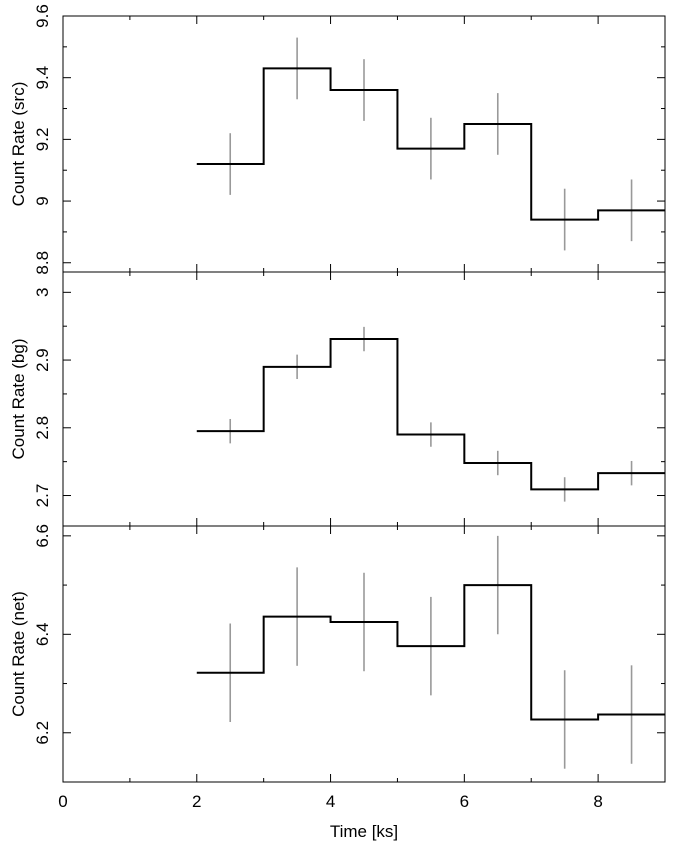 Image resolution: width=676 pixels, height=859 pixels. What do you see at coordinates (464, 801) in the screenshot?
I see `xtick-label: 6` at bounding box center [464, 801].